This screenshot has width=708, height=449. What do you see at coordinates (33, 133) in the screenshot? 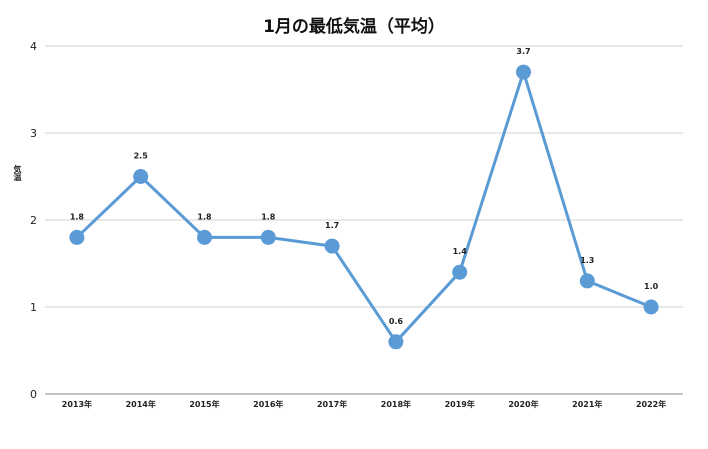
I see `y-tick-label: 3` at bounding box center [33, 133].